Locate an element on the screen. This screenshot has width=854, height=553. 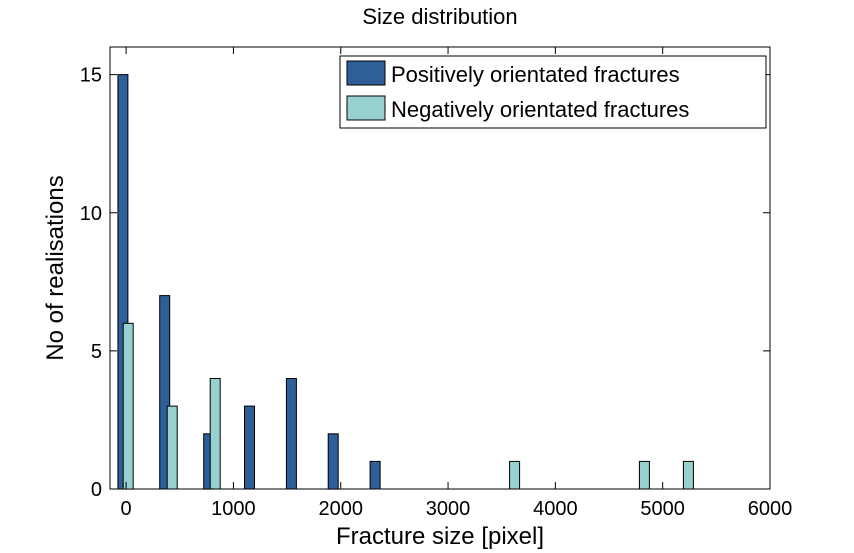
legend-box is located at coordinates (553, 92).